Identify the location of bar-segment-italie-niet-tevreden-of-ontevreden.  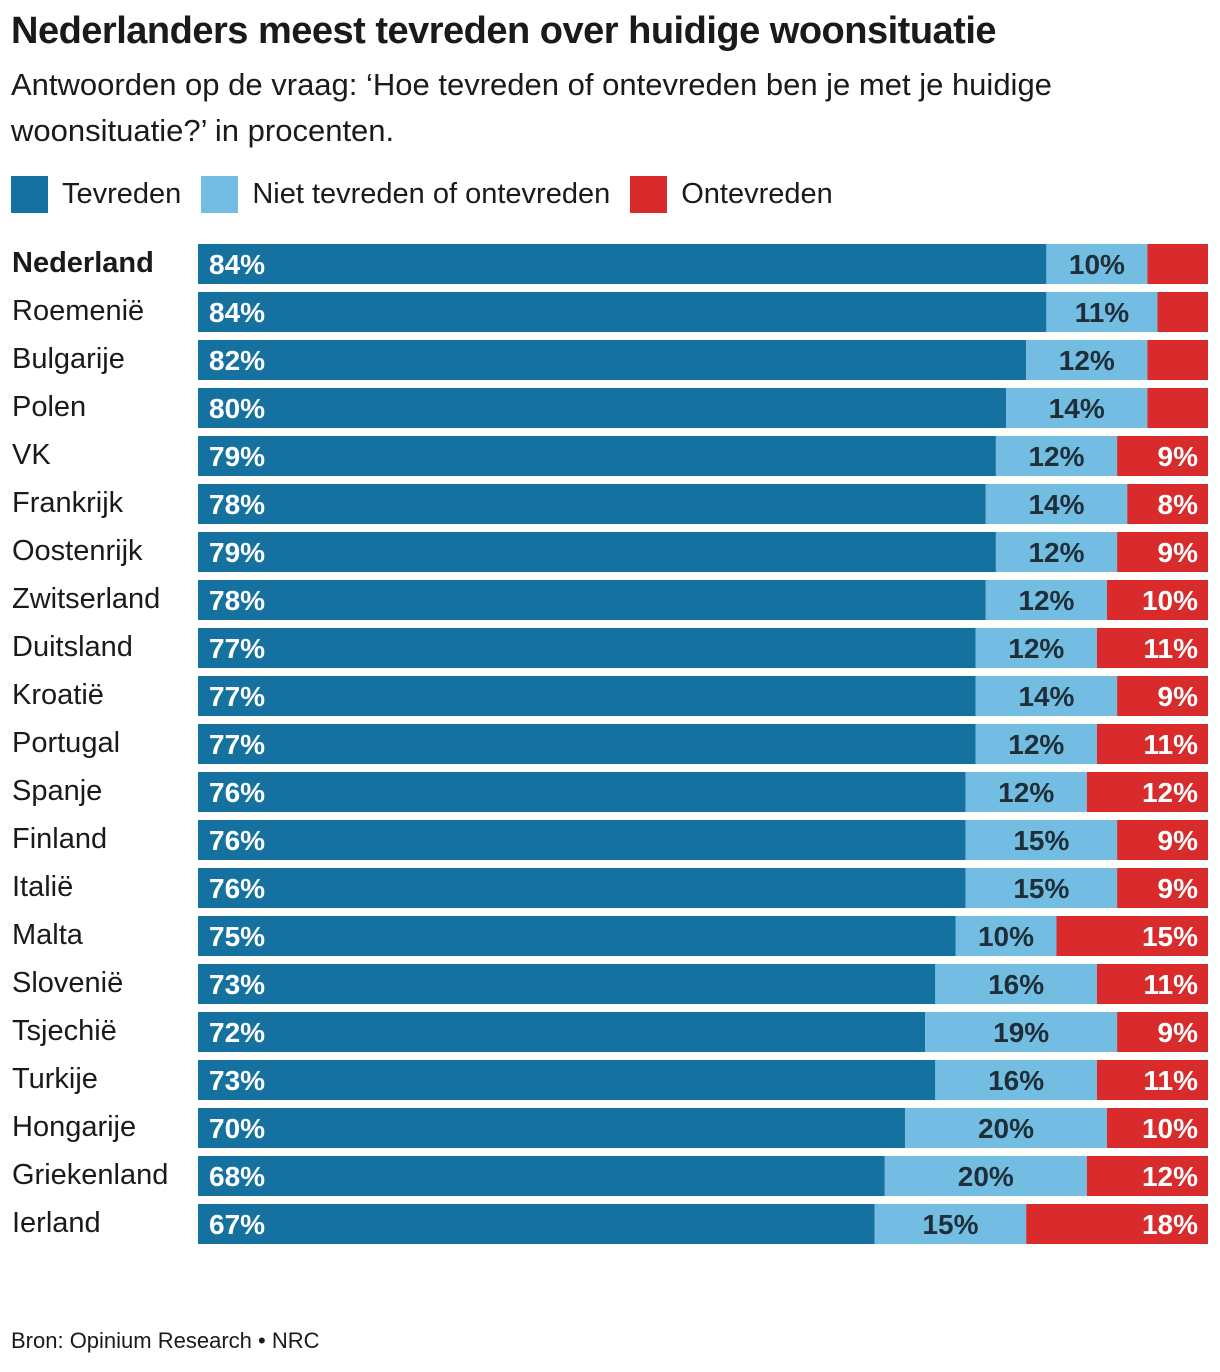
(1041, 888).